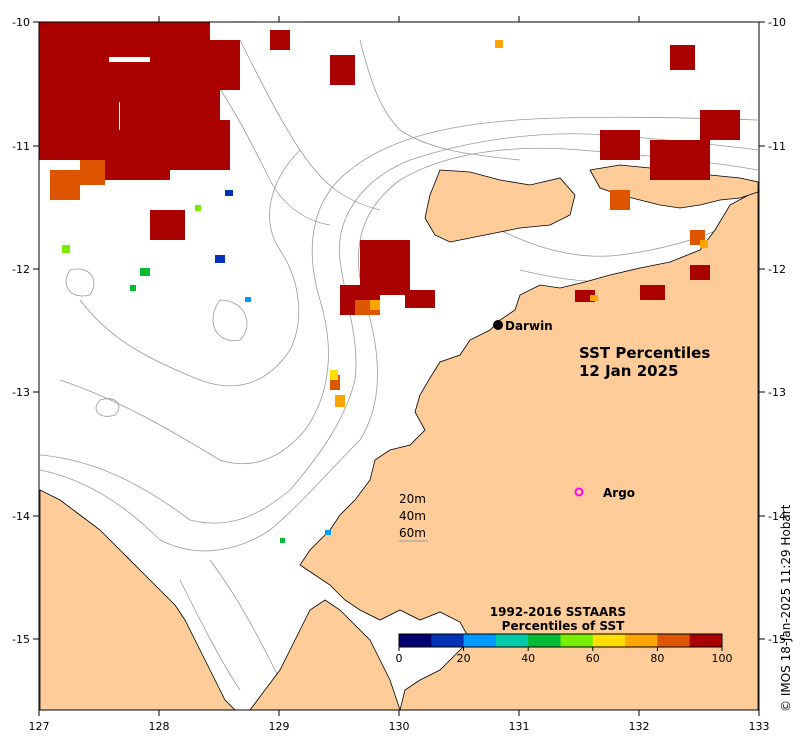  I want to click on depth-label-40m: 40m, so click(412, 516).